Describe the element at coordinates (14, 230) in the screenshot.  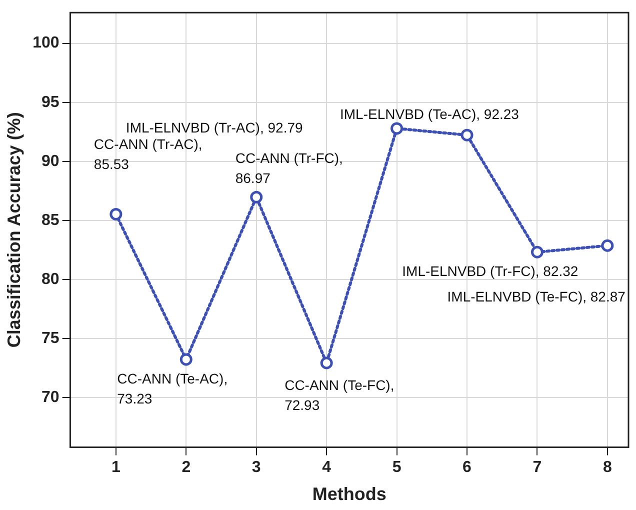
I see `y-axis-title: Classification Accuracy (%)` at that location.